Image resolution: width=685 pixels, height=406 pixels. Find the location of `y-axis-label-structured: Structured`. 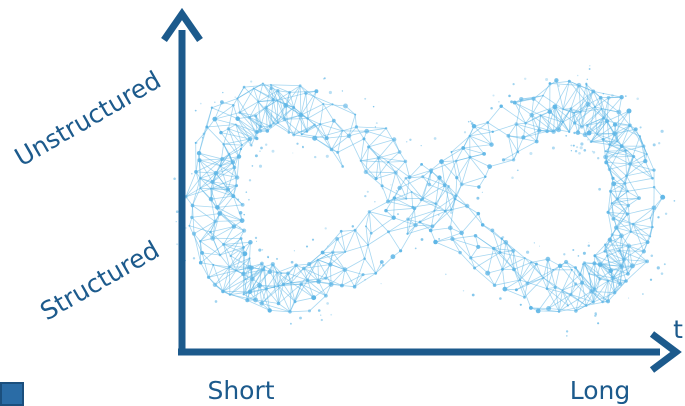

y-axis-label-structured: Structured is located at coordinates (99, 280).